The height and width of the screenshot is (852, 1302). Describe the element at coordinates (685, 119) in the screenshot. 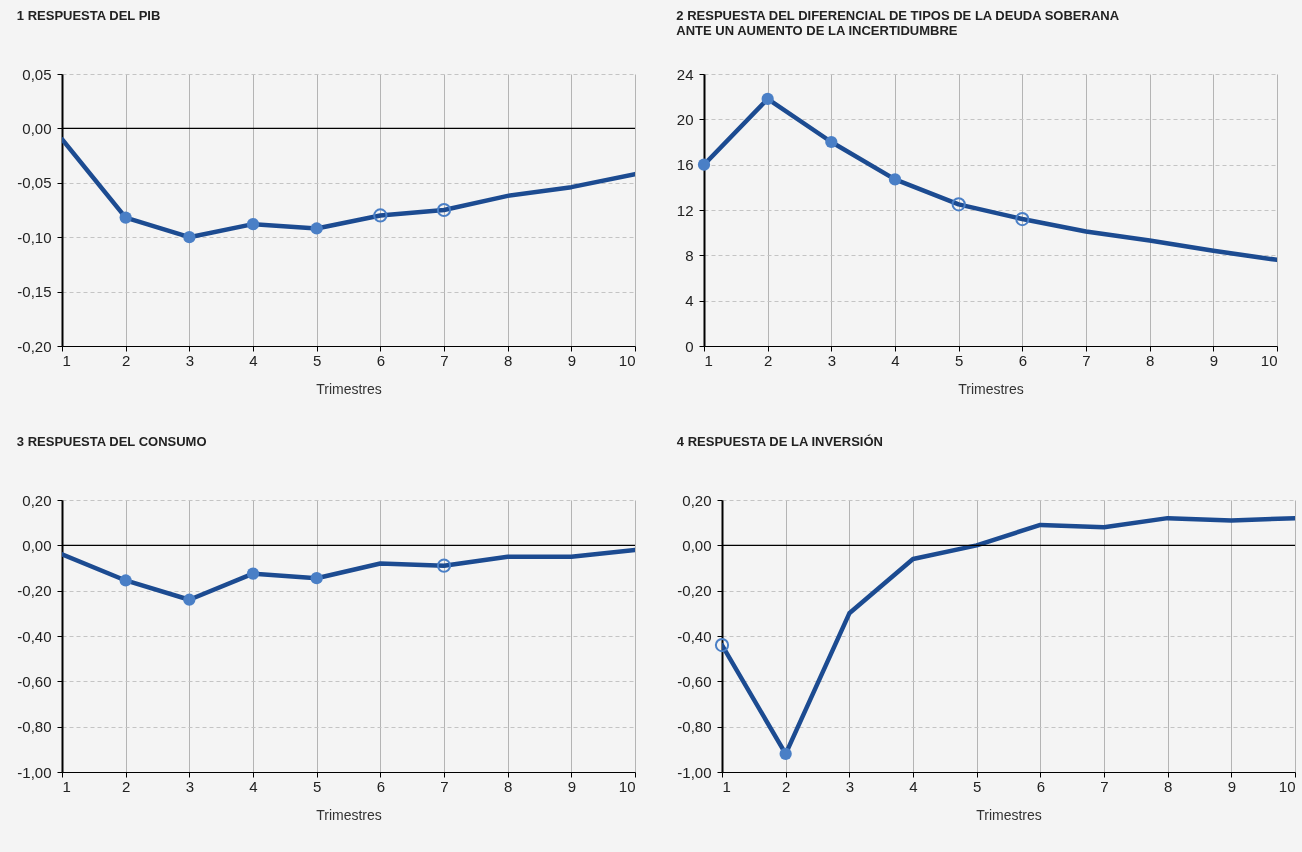

I see `y-tick-label: 20` at that location.